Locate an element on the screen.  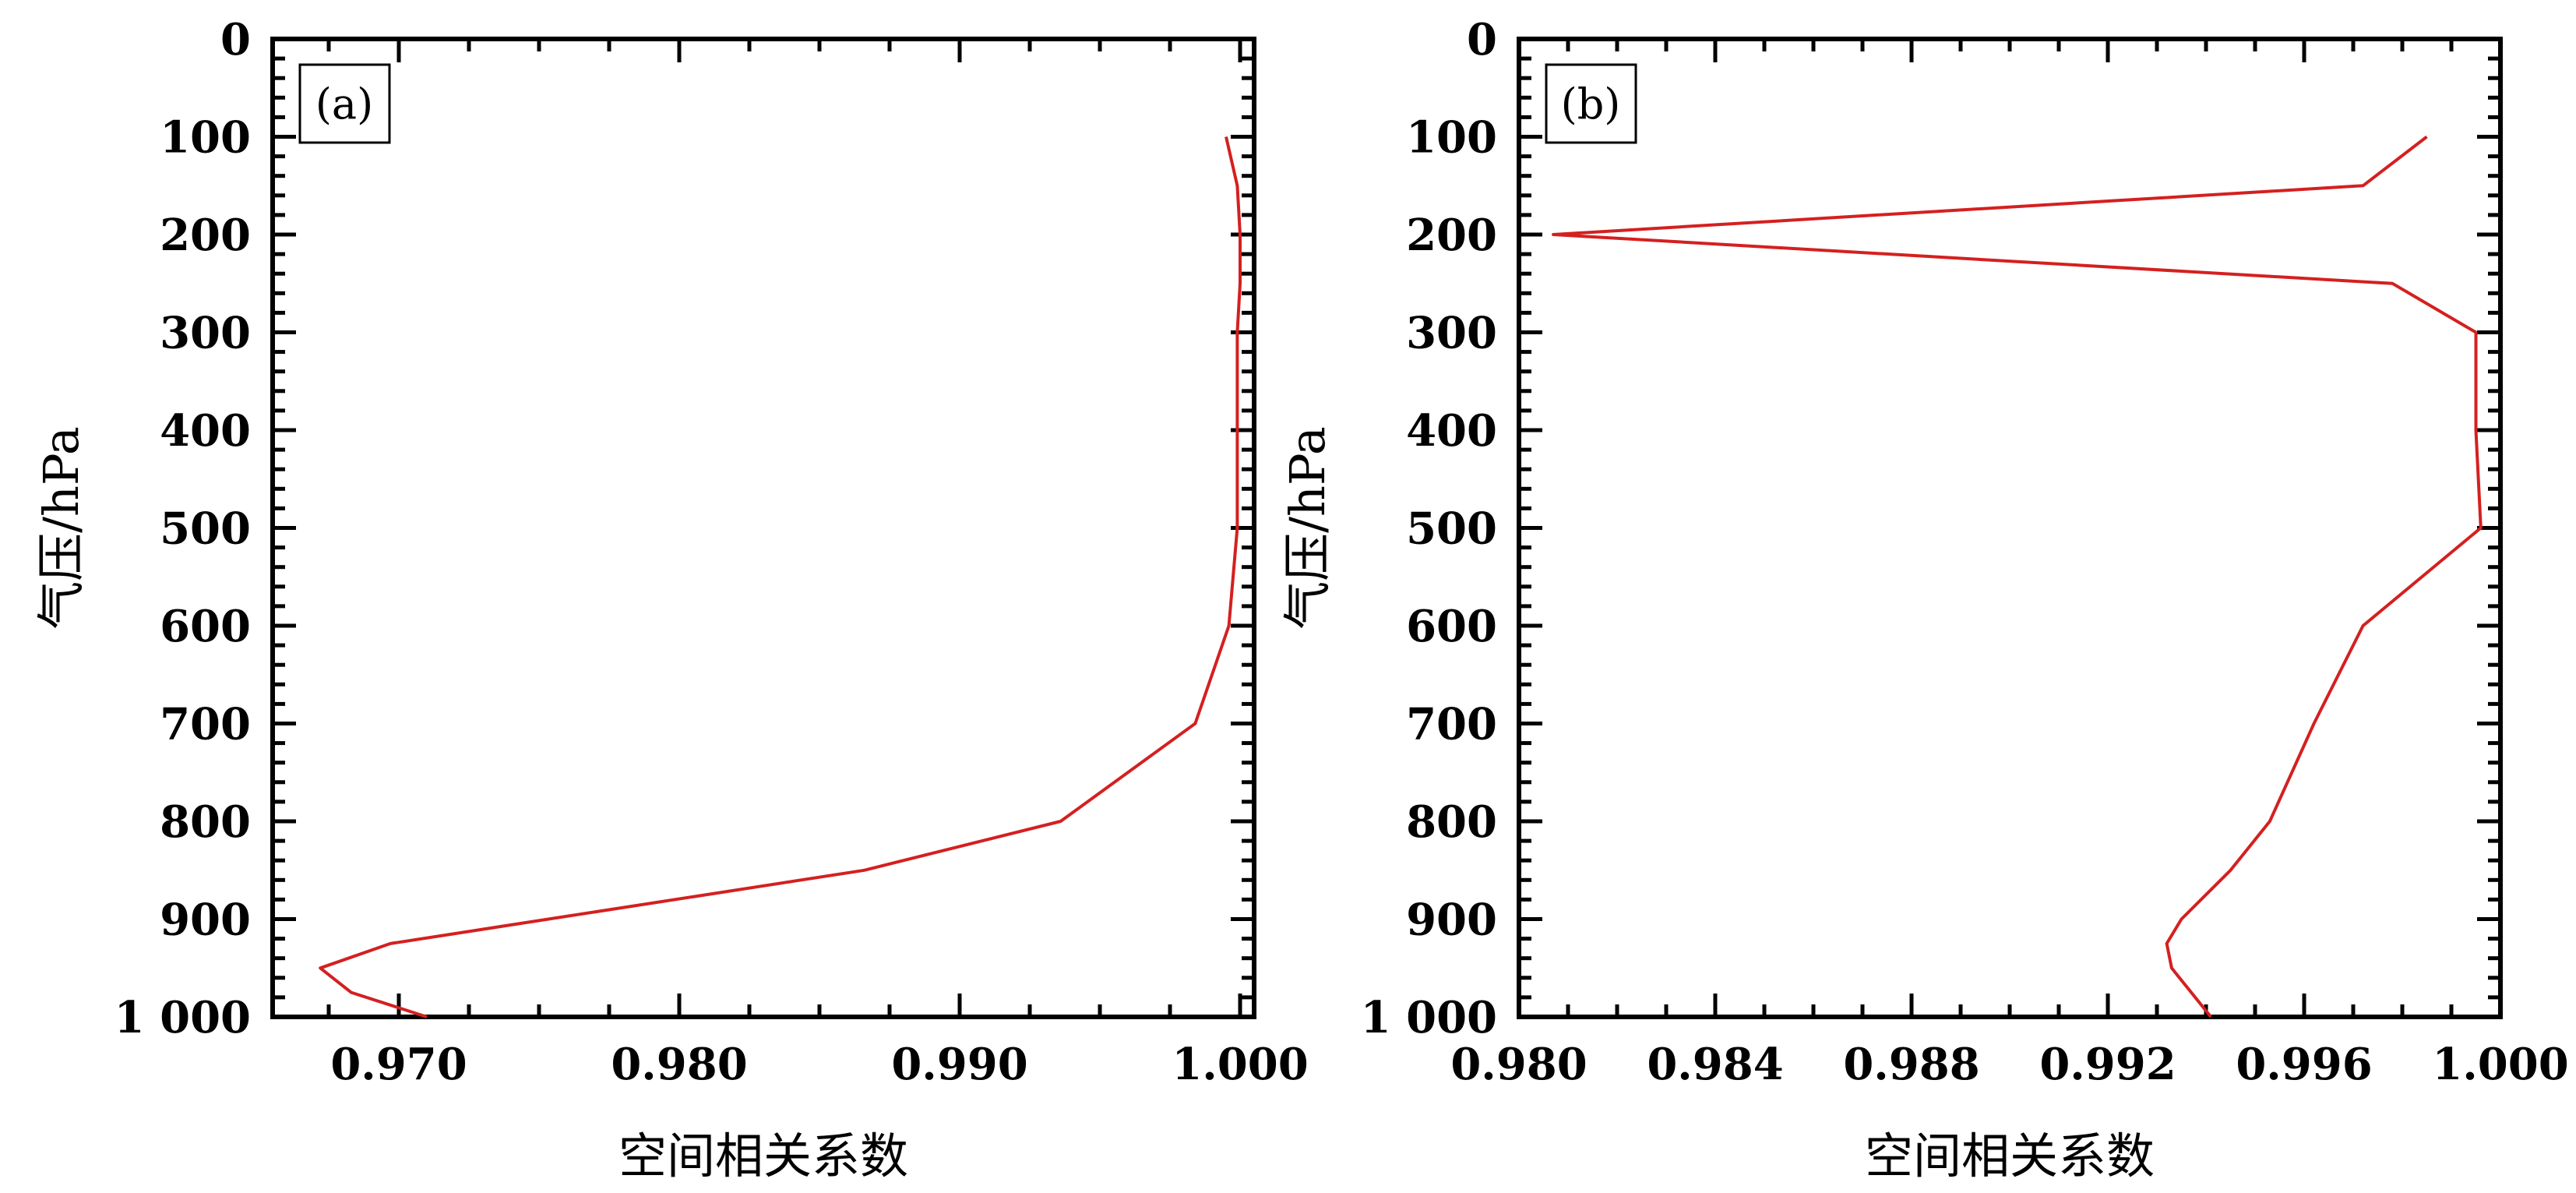
panel-label: (b) is located at coordinates (1591, 104).